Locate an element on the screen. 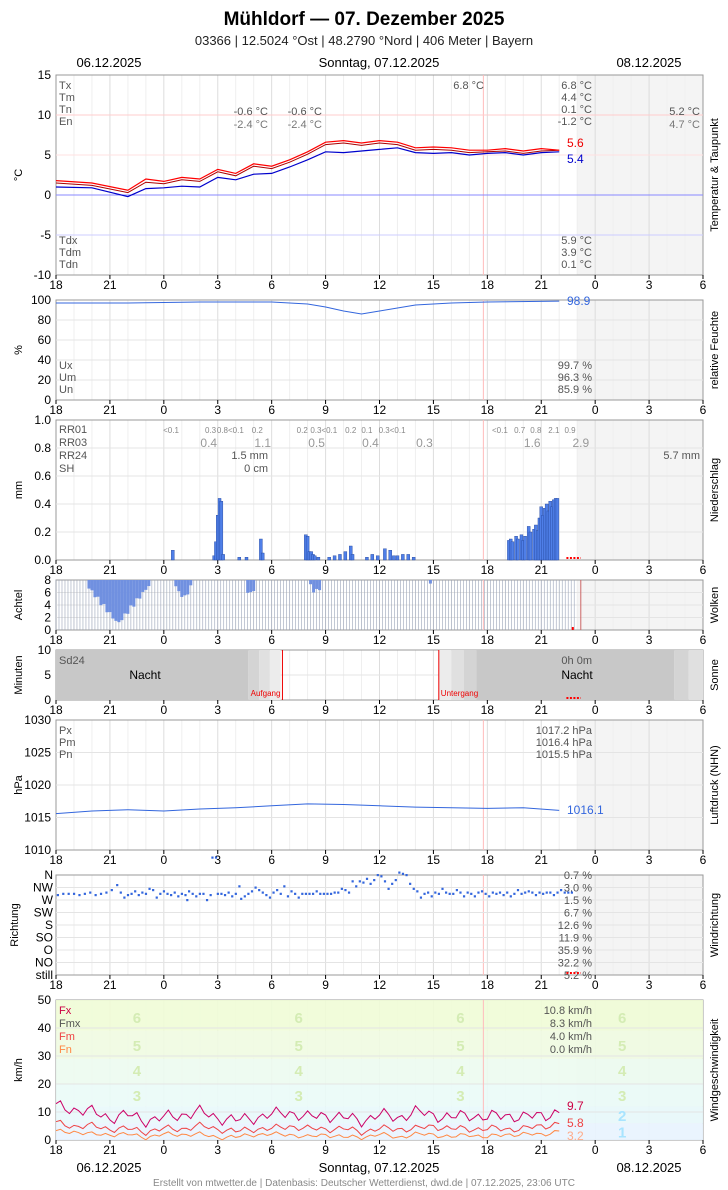  y-tick-label: 30 is located at coordinates (45, 1056).